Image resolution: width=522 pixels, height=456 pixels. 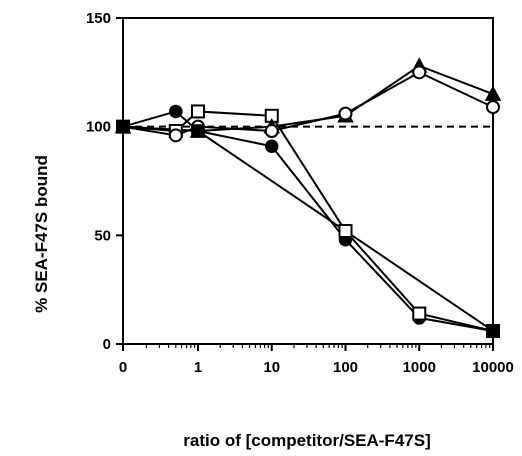 I want to click on x-axis-ticks: 0 1 10 100 1000 10000, so click(x=316, y=360).